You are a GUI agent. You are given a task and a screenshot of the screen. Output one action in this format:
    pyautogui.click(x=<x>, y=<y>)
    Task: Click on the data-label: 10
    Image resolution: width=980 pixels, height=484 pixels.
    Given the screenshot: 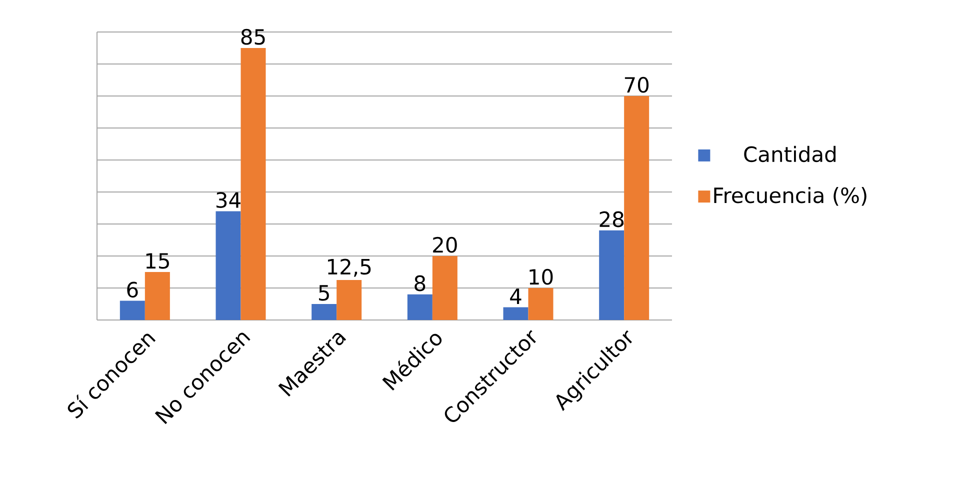 What is the action you would take?
    pyautogui.click(x=541, y=276)
    